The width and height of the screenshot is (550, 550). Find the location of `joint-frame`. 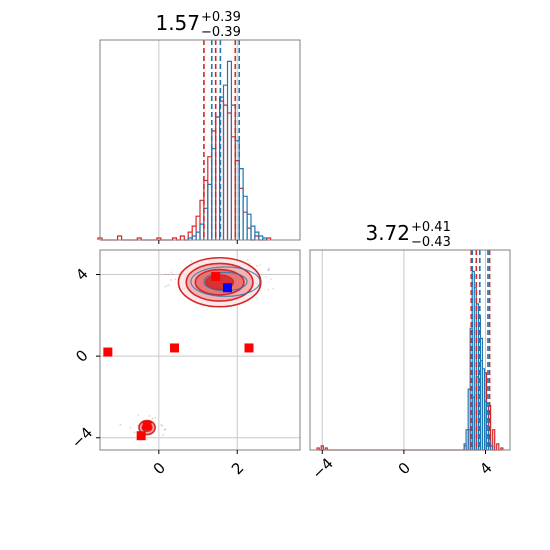

joint-frame is located at coordinates (200, 350).